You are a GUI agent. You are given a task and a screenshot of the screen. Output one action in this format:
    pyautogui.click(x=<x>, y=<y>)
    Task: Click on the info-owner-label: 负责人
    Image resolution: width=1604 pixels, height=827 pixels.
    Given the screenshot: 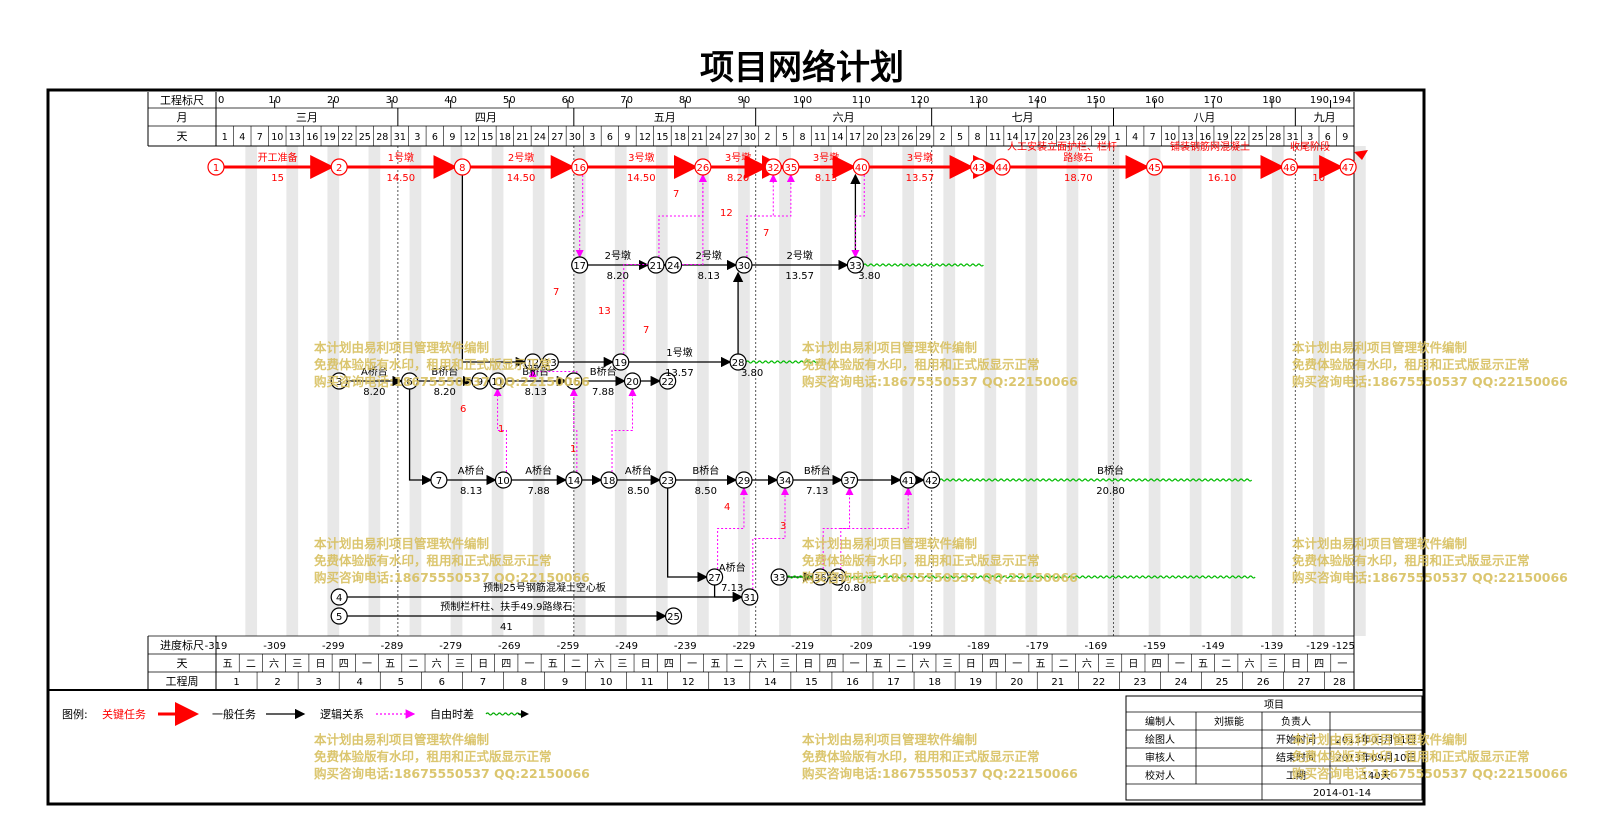 What is the action you would take?
    pyautogui.click(x=1296, y=721)
    